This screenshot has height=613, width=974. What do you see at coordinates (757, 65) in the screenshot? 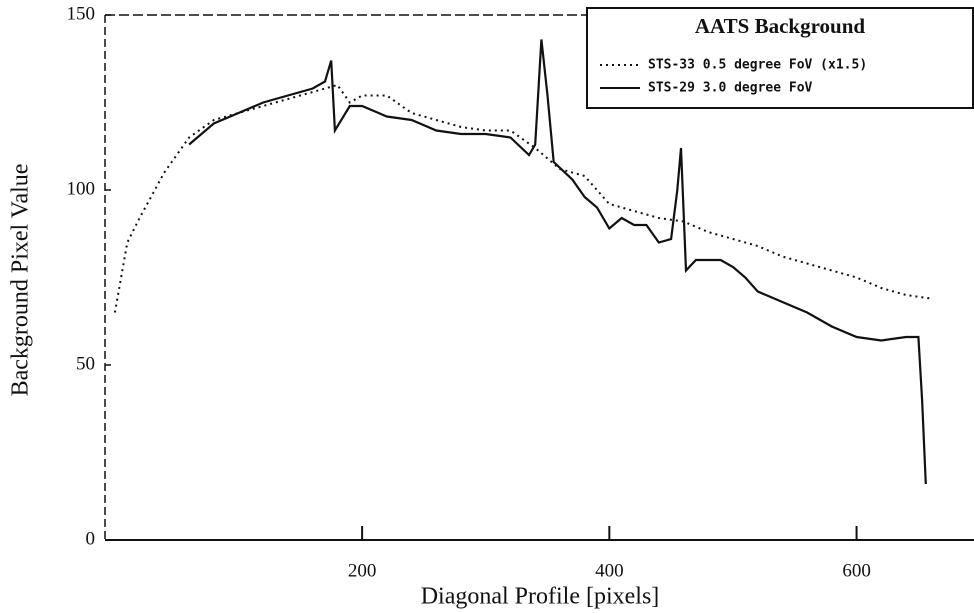
I see `legend-label: STS-33 0.5 degree FoV (x1.5)` at bounding box center [757, 65].